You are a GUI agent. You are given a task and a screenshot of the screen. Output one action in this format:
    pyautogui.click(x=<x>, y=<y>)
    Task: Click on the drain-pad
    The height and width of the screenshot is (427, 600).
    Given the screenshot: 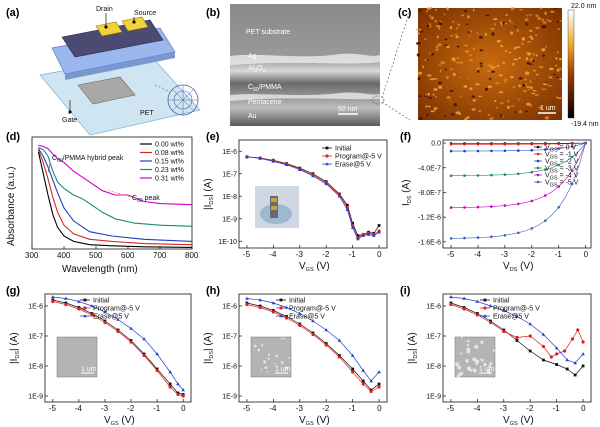 What is the action you would take?
    pyautogui.click(x=109, y=29)
    